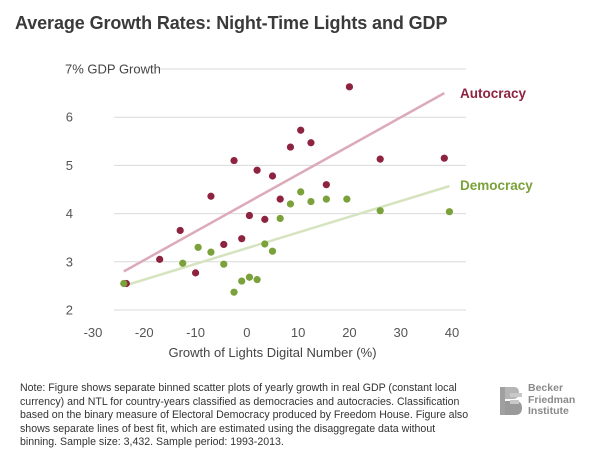 Image resolution: width=600 pixels, height=467 pixels. I want to click on x-tick-label: 10, so click(298, 332).